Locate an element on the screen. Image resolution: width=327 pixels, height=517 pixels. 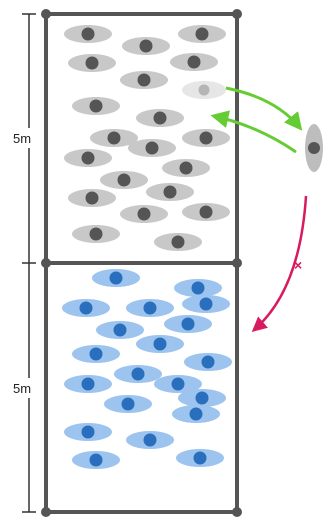
scale-label-upper: 5m is located at coordinates (22, 138).